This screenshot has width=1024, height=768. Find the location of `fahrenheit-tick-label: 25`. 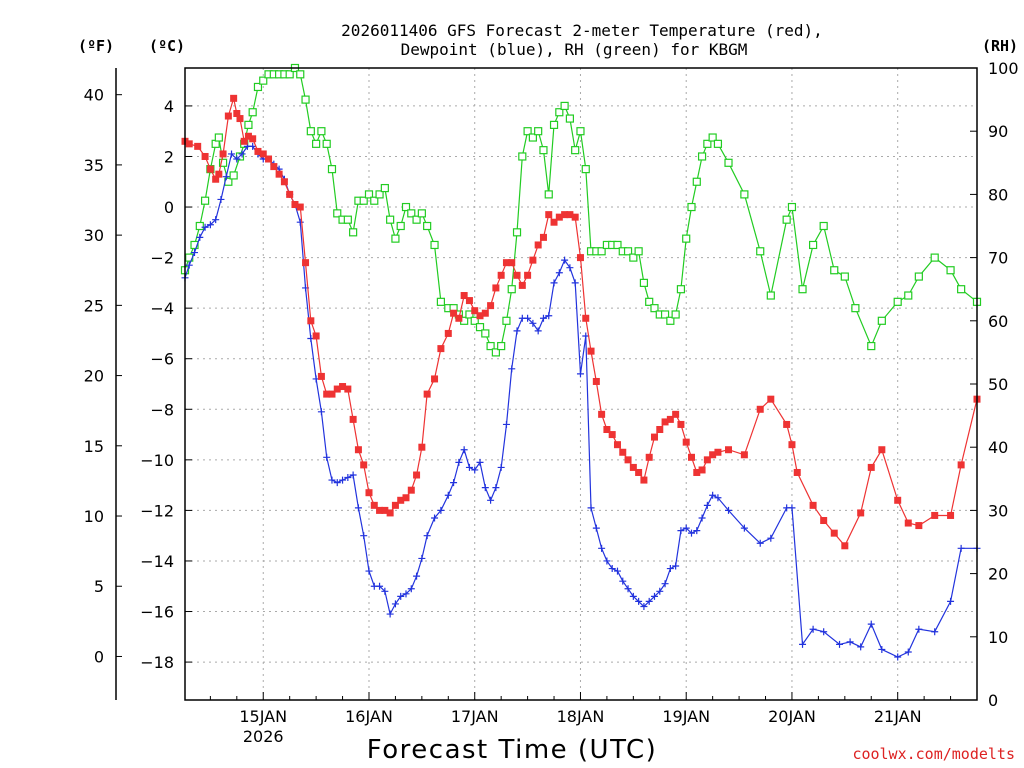

fahrenheit-tick-label: 25 is located at coordinates (94, 305).